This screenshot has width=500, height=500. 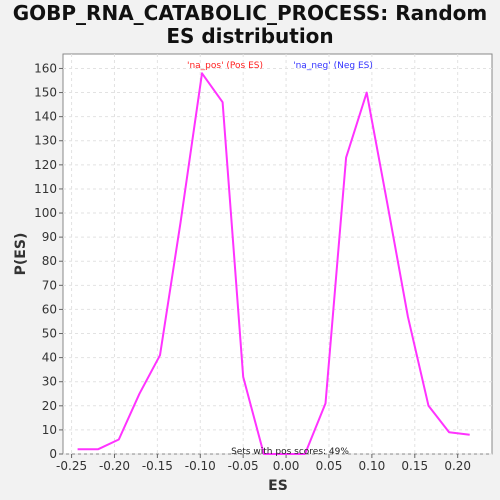 What do you see at coordinates (45, 213) in the screenshot?
I see `y-tick-label: 100` at bounding box center [45, 213].